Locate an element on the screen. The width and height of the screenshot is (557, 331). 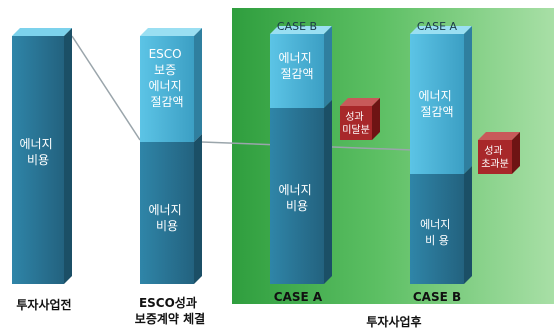
shortfall-text: 성과 미달분 is located at coordinates (356, 123).